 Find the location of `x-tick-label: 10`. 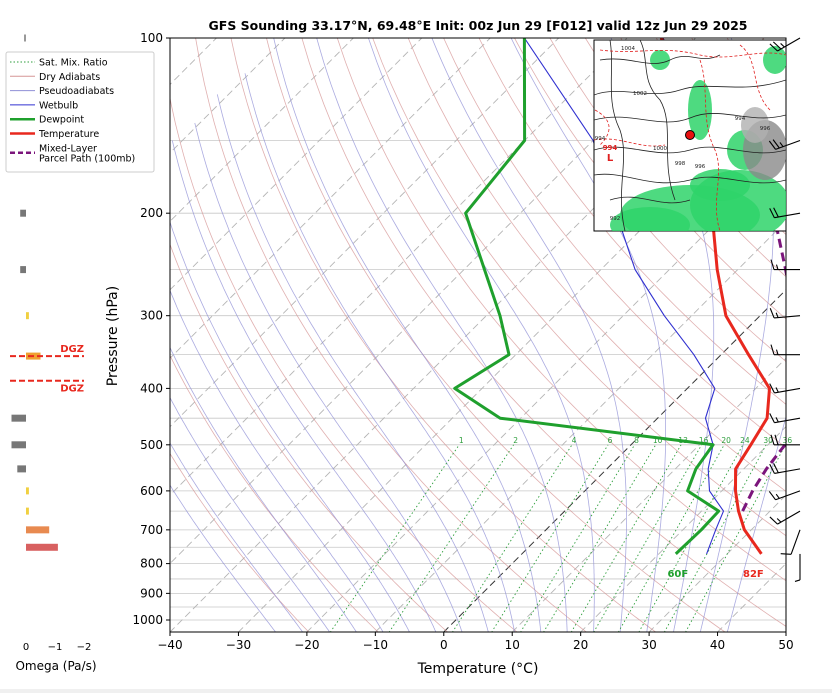

x-tick-label: 10 is located at coordinates (512, 645).